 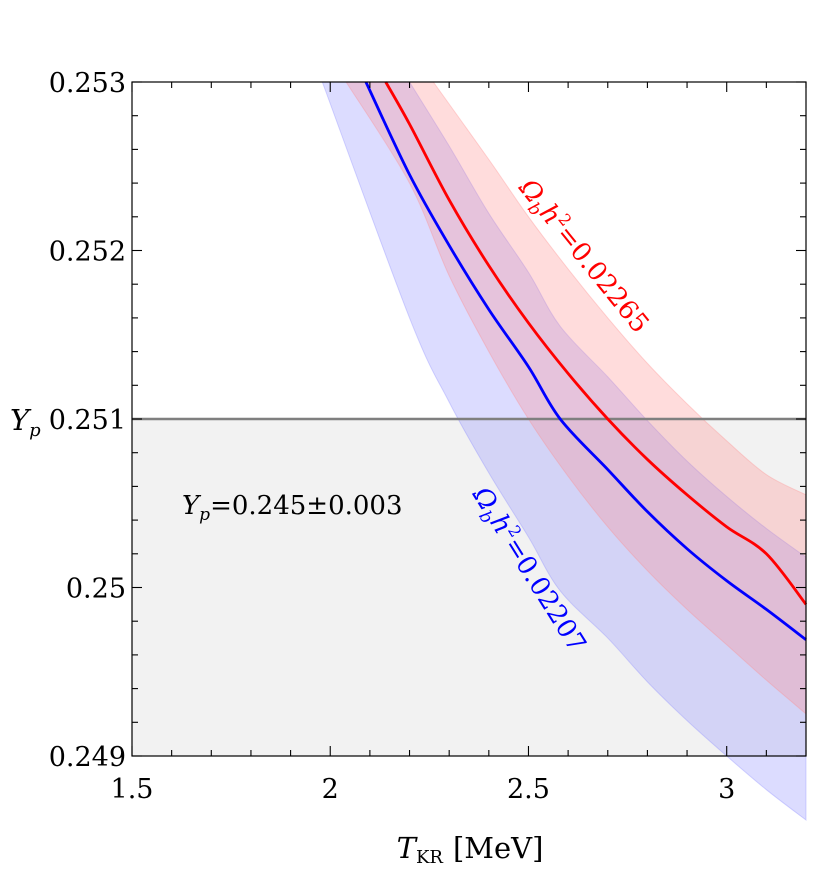 What do you see at coordinates (87, 83) in the screenshot?
I see `y-tick-label: 0.253` at bounding box center [87, 83].